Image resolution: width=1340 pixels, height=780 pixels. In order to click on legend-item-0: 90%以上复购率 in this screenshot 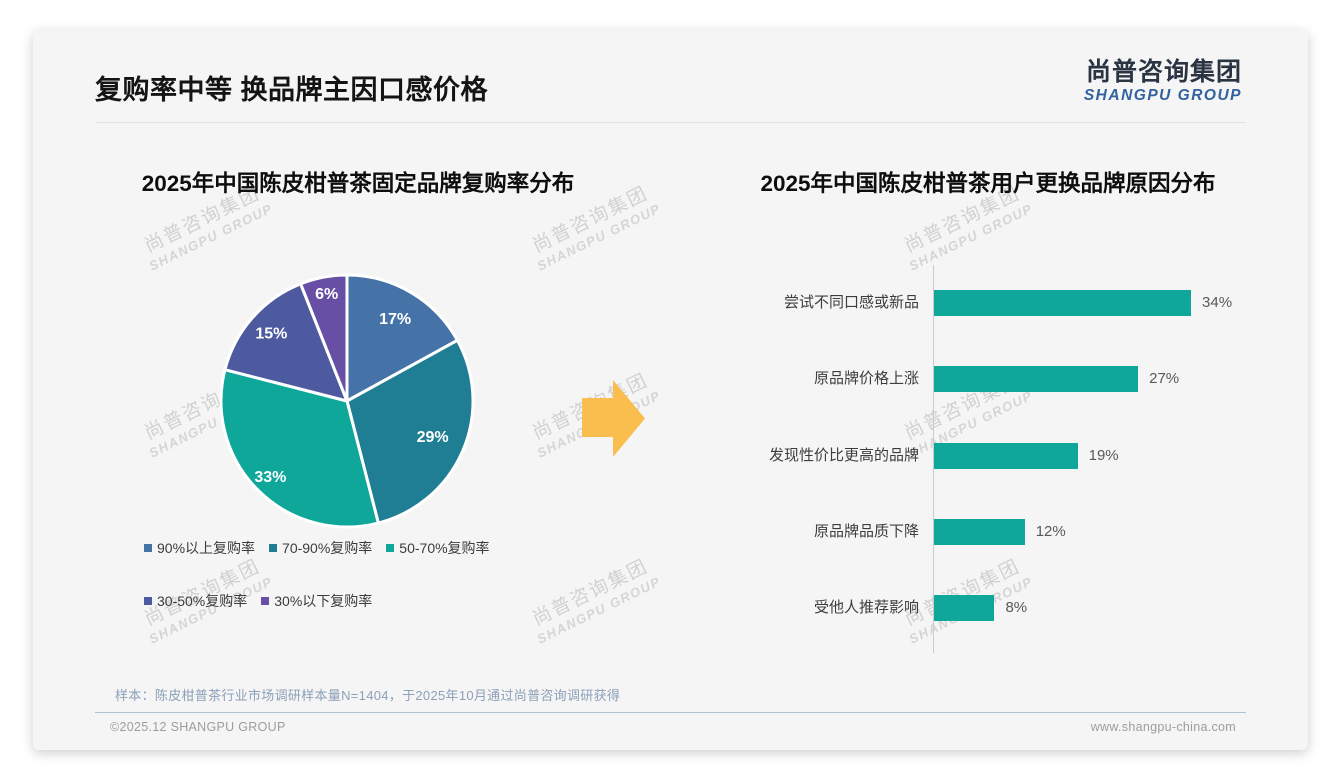, I will do `click(199, 548)`.